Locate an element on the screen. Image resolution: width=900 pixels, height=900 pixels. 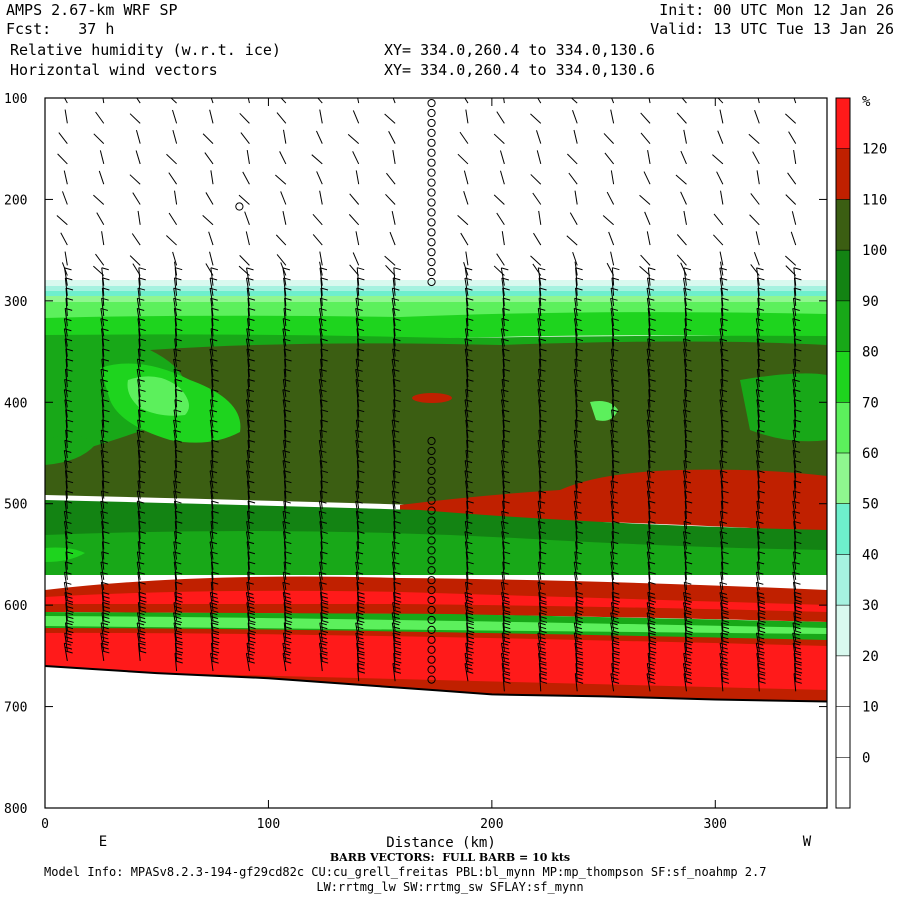
y-tick-label: 400 is located at coordinates (15, 403).